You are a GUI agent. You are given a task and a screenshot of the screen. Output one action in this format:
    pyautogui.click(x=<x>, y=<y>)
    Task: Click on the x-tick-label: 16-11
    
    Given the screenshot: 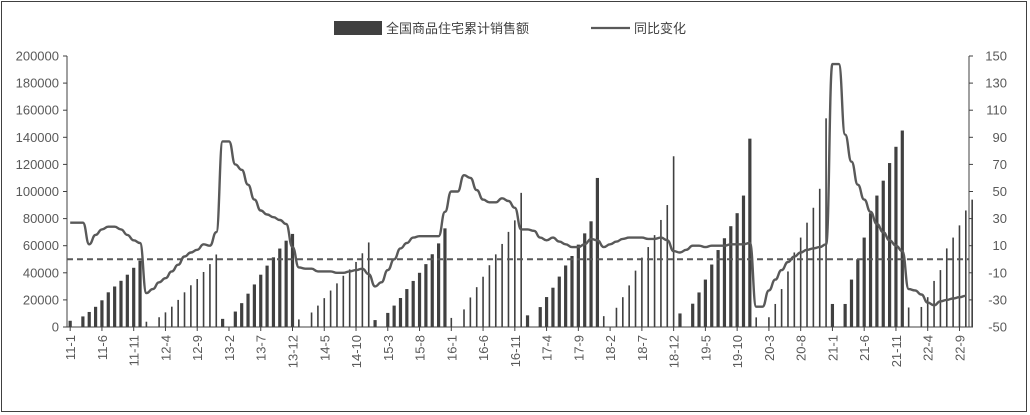 What is the action you would take?
    pyautogui.click(x=515, y=351)
    